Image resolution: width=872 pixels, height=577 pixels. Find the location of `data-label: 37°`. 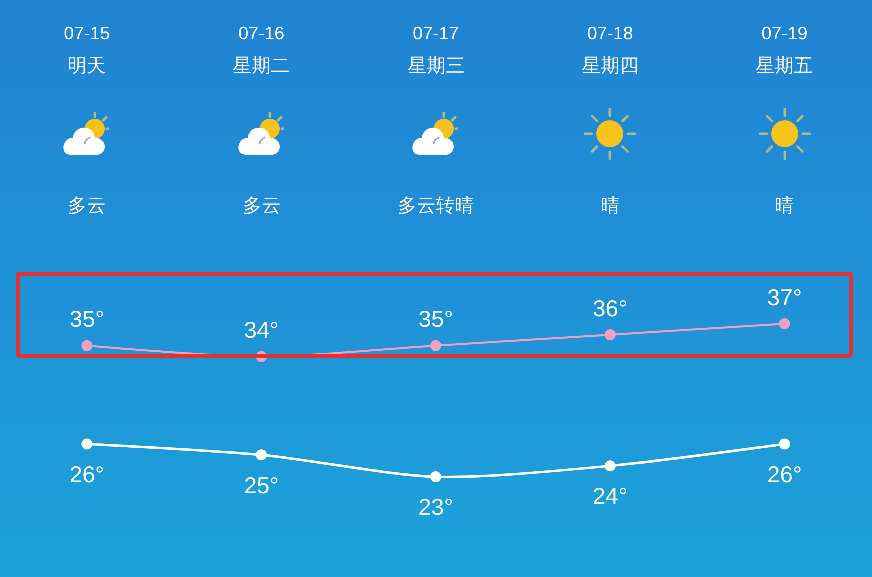

data-label: 37° is located at coordinates (784, 297).